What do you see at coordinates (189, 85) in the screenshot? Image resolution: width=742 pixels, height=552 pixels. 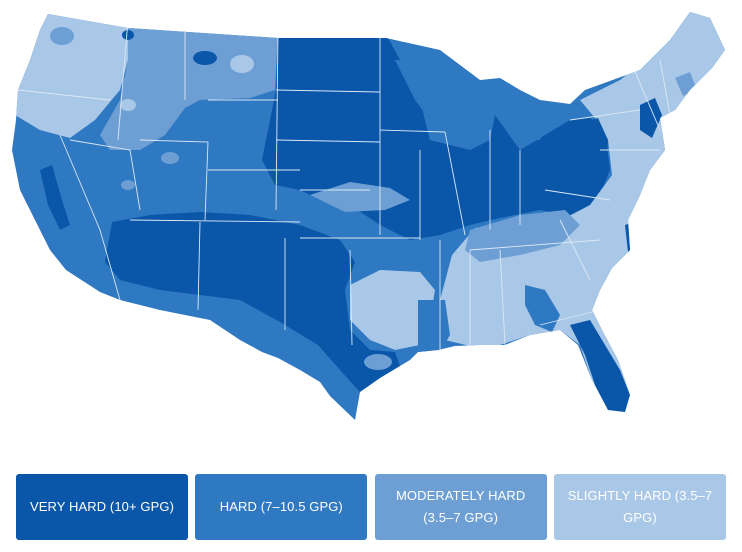 I see `zone-northern-rockies-moderate` at bounding box center [189, 85].